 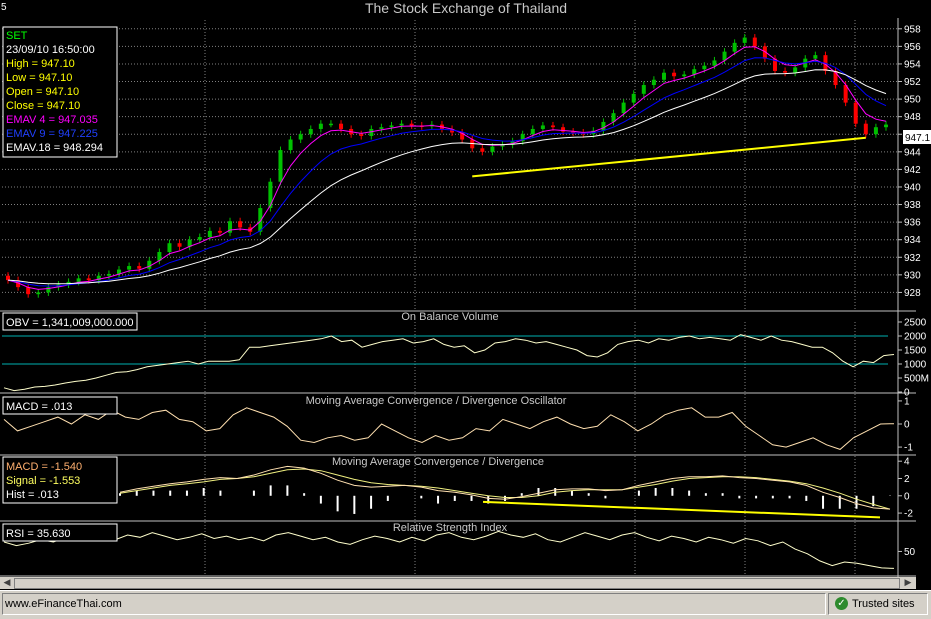 I want to click on scroll-left-icon: ◀, so click(x=7, y=582).